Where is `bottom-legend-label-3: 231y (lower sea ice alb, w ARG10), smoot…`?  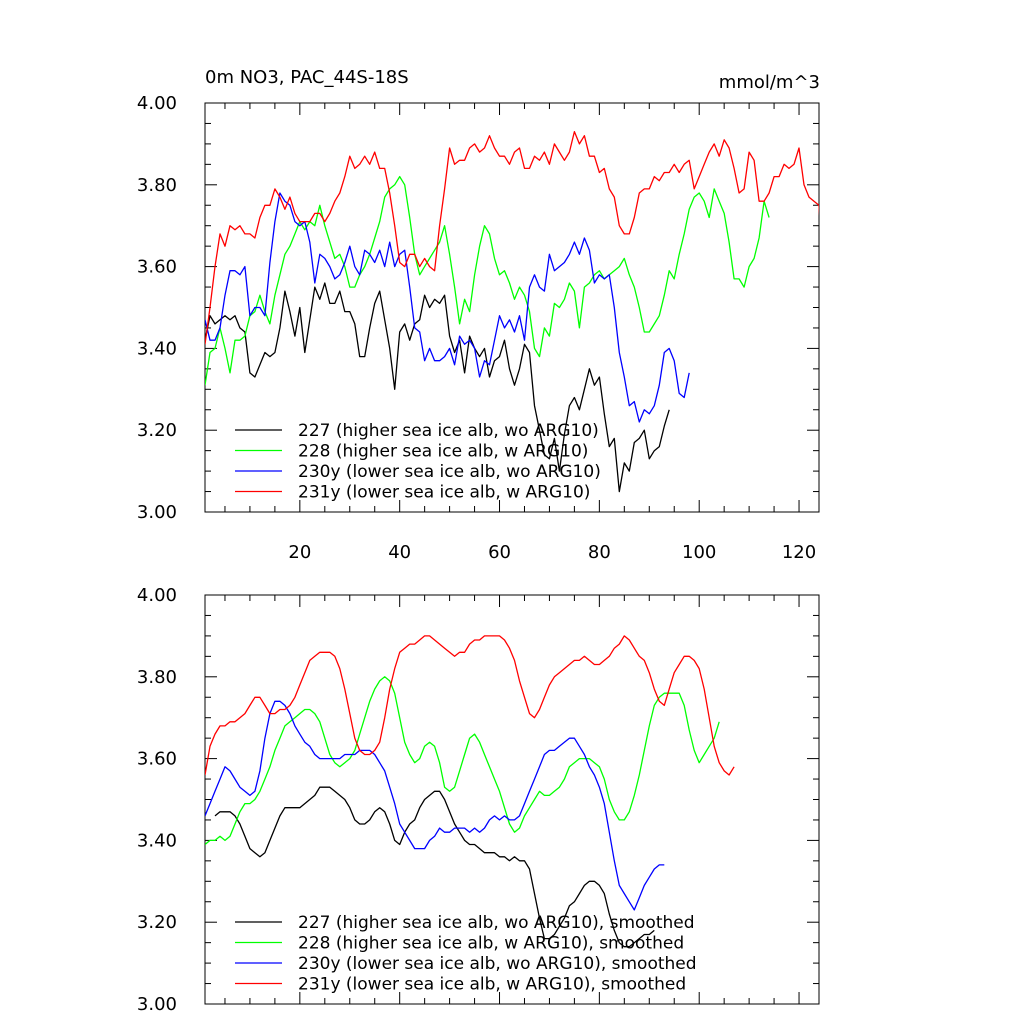
bottom-legend-label-3: 231y (lower sea ice alb, w ARG10), smoot… is located at coordinates (492, 985).